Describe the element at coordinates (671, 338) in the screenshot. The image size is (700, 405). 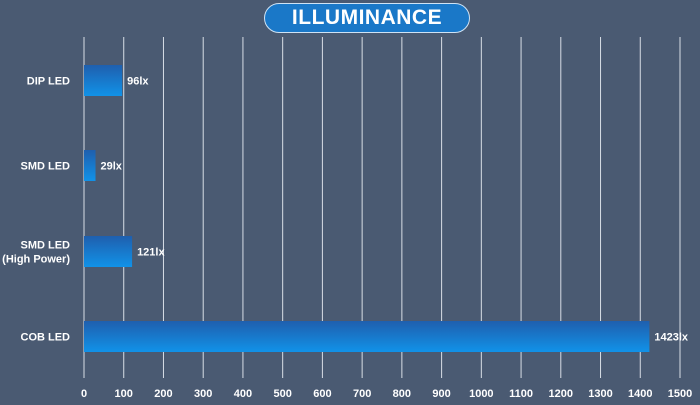
I see `data-label: 1423lx` at that location.